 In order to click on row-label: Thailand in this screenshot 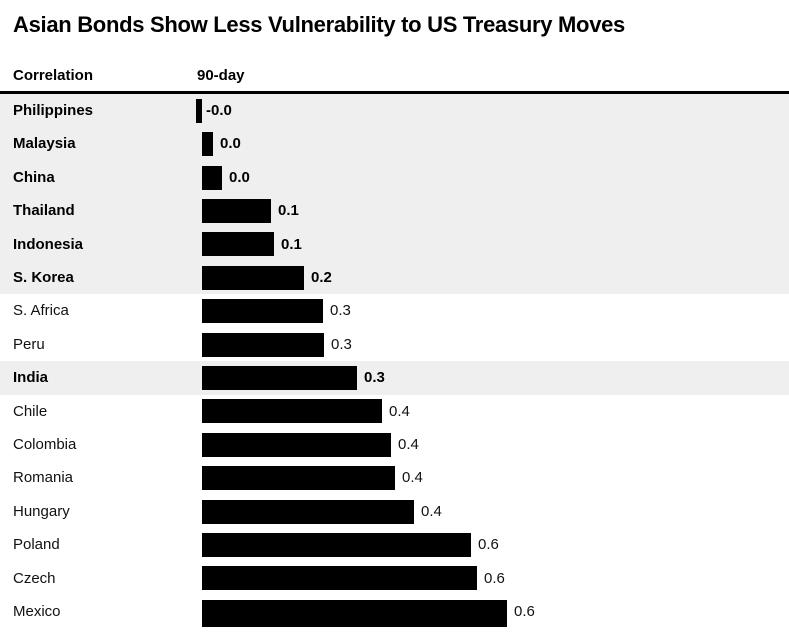, I will do `click(44, 211)`.